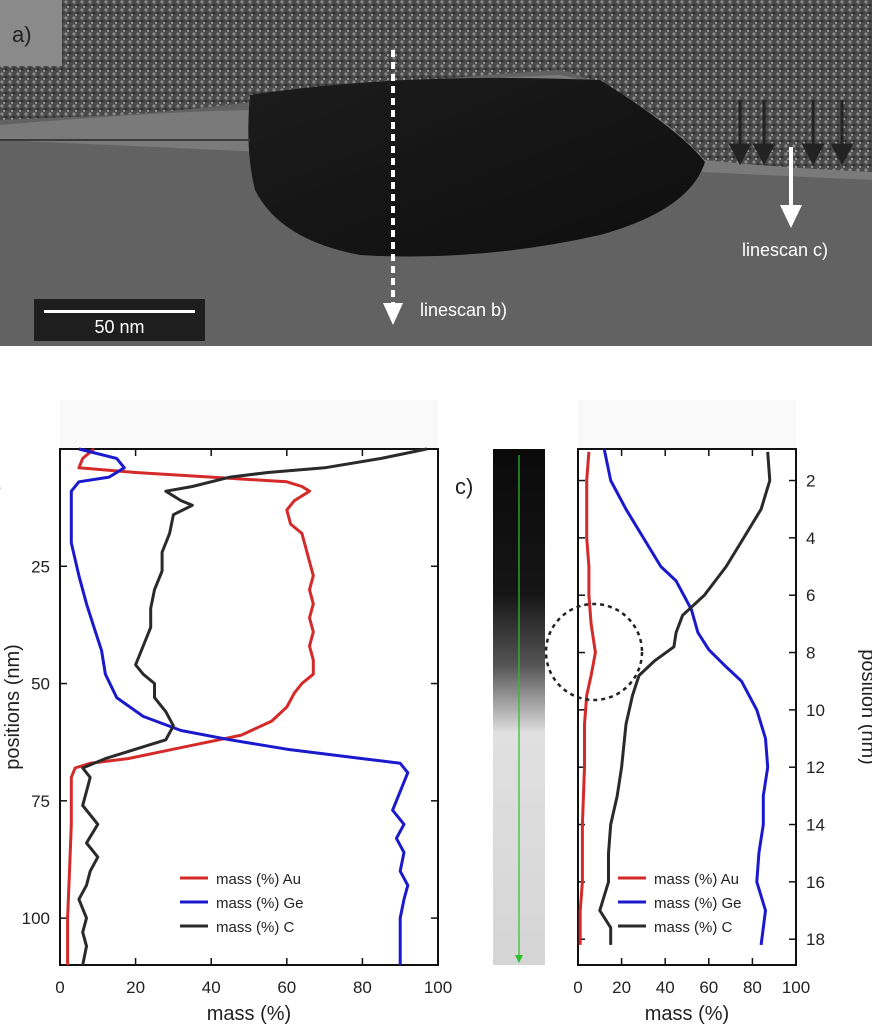 Image resolution: width=872 pixels, height=1024 pixels. I want to click on interface-arrows, so click(791, 133).